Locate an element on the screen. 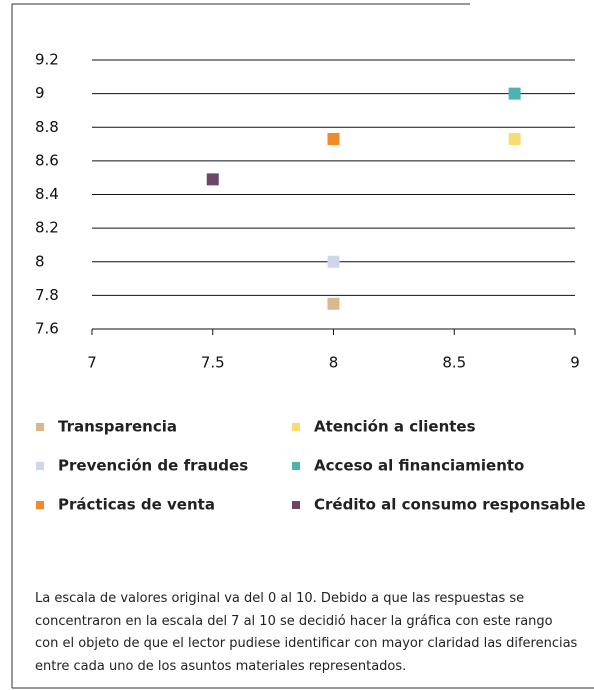  x-tick-label: 8.5 is located at coordinates (454, 363).